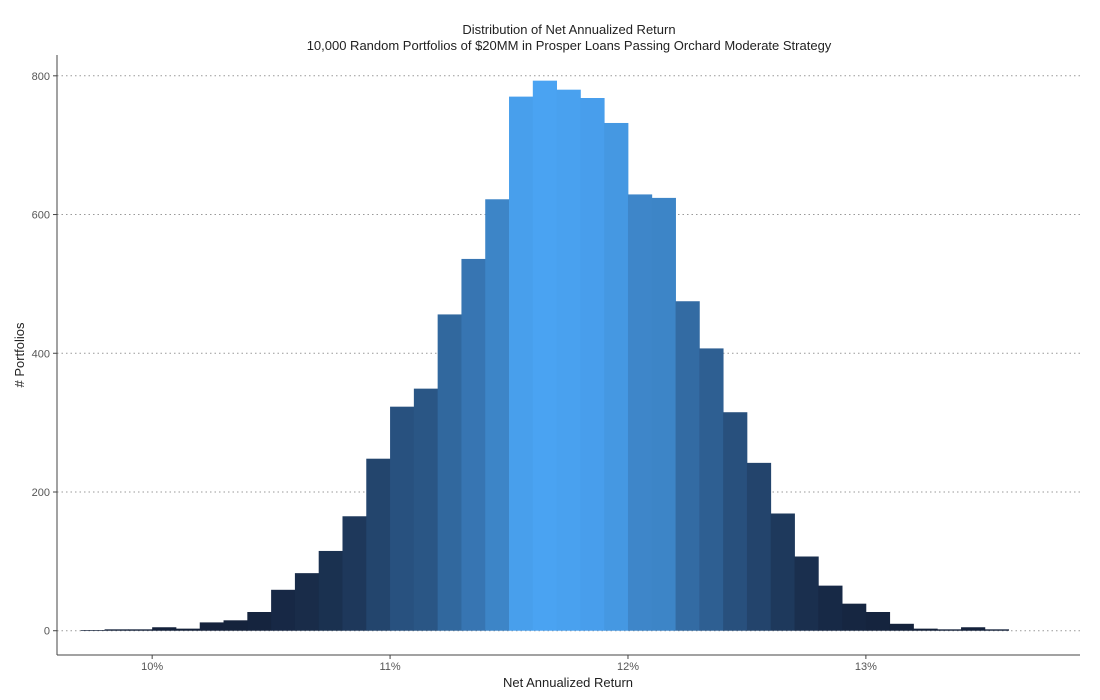 This screenshot has width=1100, height=700. I want to click on x-tick-label: 12%, so click(628, 667).